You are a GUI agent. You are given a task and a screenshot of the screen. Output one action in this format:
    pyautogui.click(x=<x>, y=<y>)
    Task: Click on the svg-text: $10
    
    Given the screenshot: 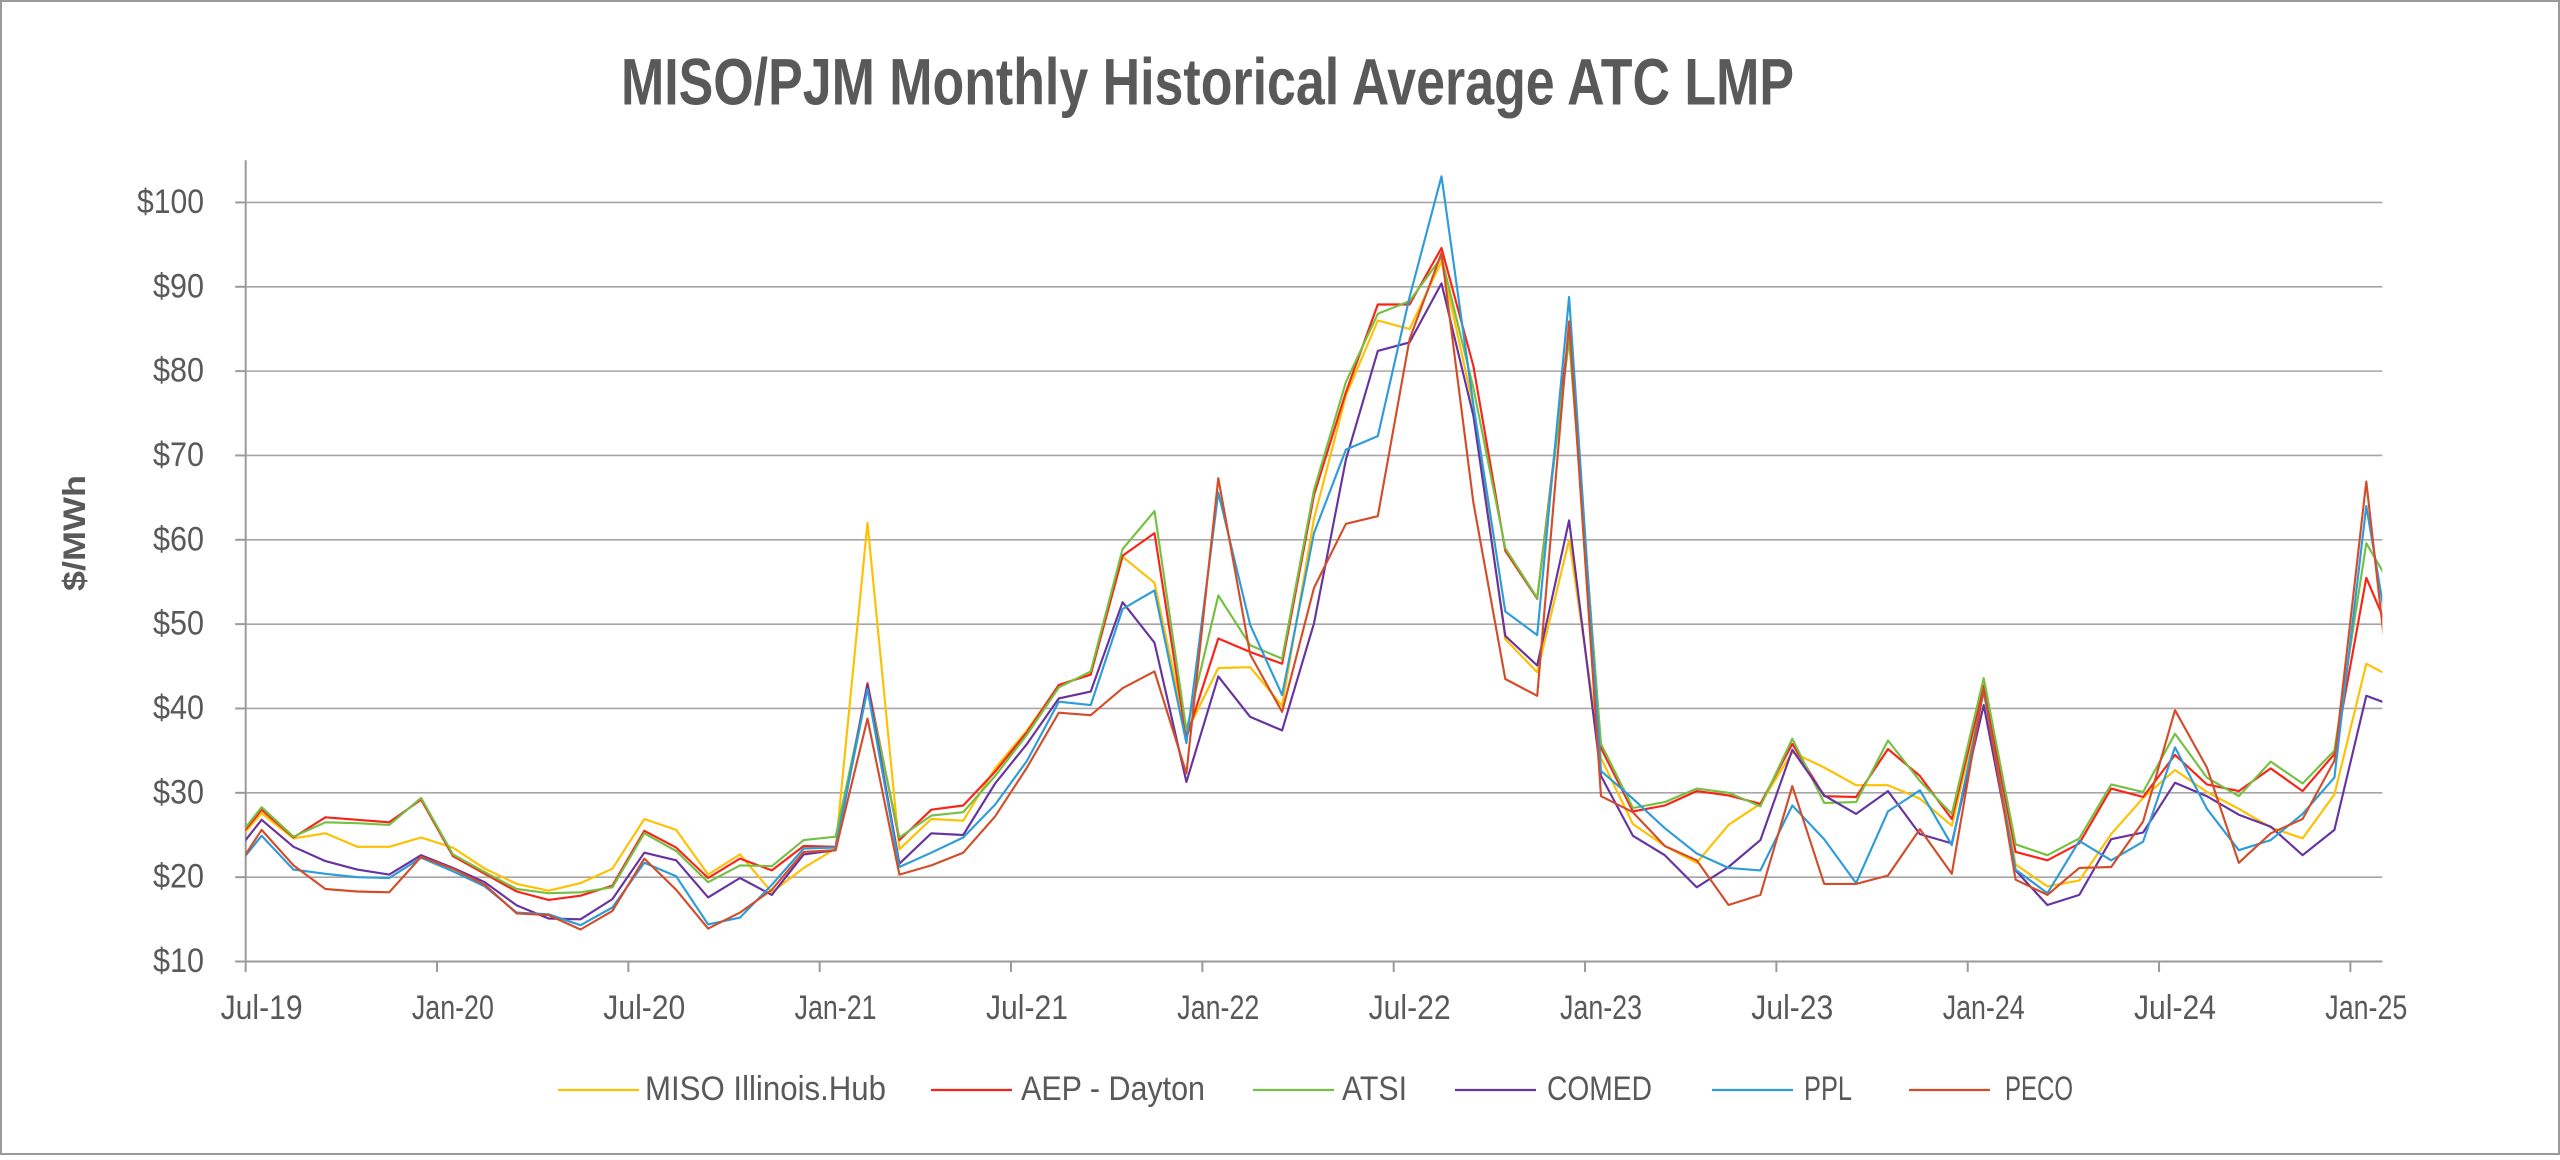 What is the action you would take?
    pyautogui.click(x=178, y=961)
    